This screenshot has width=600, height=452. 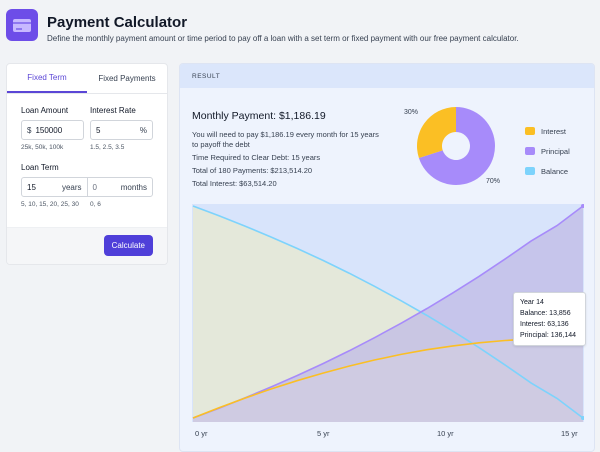 I want to click on legend-label-principal: Principal, so click(x=555, y=151).